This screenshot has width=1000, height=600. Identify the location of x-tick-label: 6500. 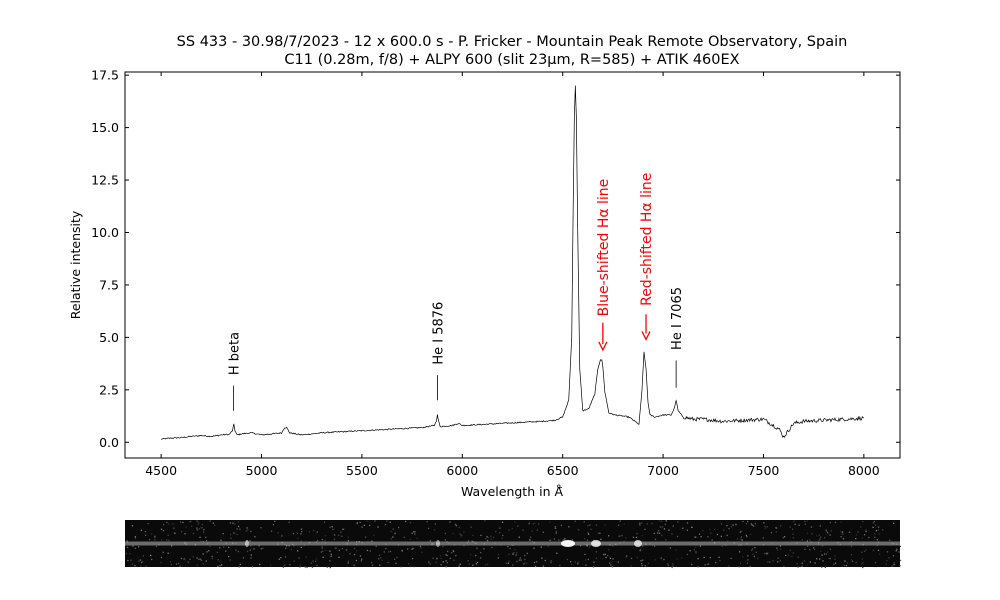
(563, 470).